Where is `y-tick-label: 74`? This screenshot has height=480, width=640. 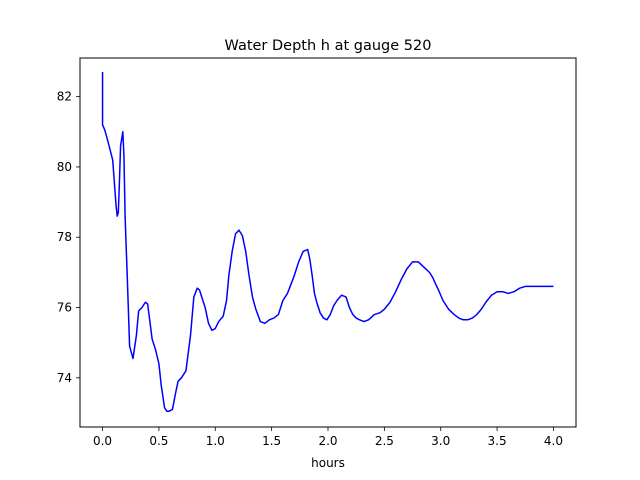
y-tick-label: 74 is located at coordinates (64, 378).